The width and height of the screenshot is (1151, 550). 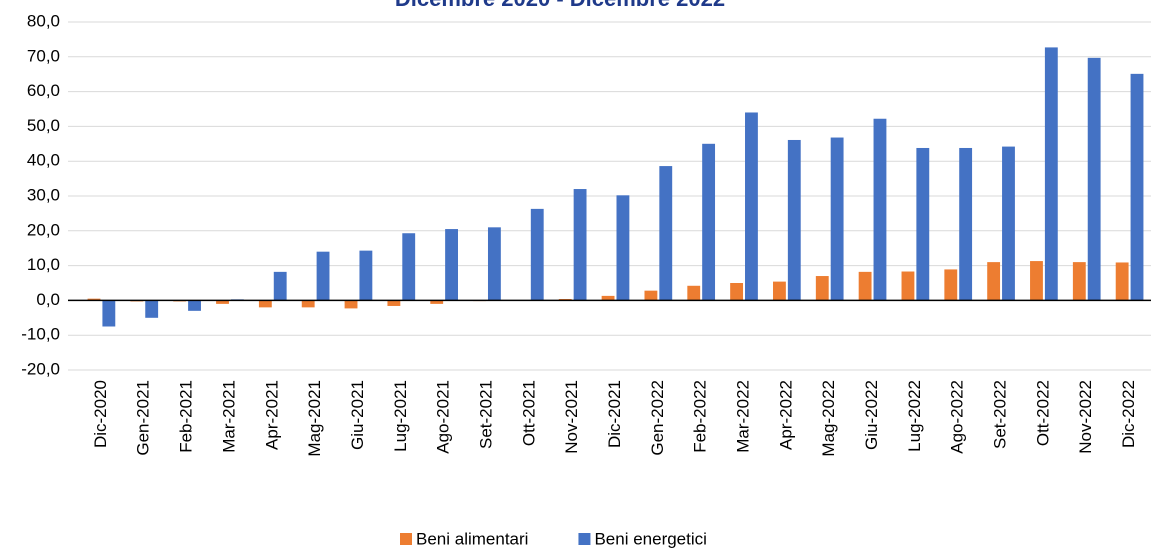 What do you see at coordinates (614, 414) in the screenshot?
I see `x-tick-label: Dic-2021` at bounding box center [614, 414].